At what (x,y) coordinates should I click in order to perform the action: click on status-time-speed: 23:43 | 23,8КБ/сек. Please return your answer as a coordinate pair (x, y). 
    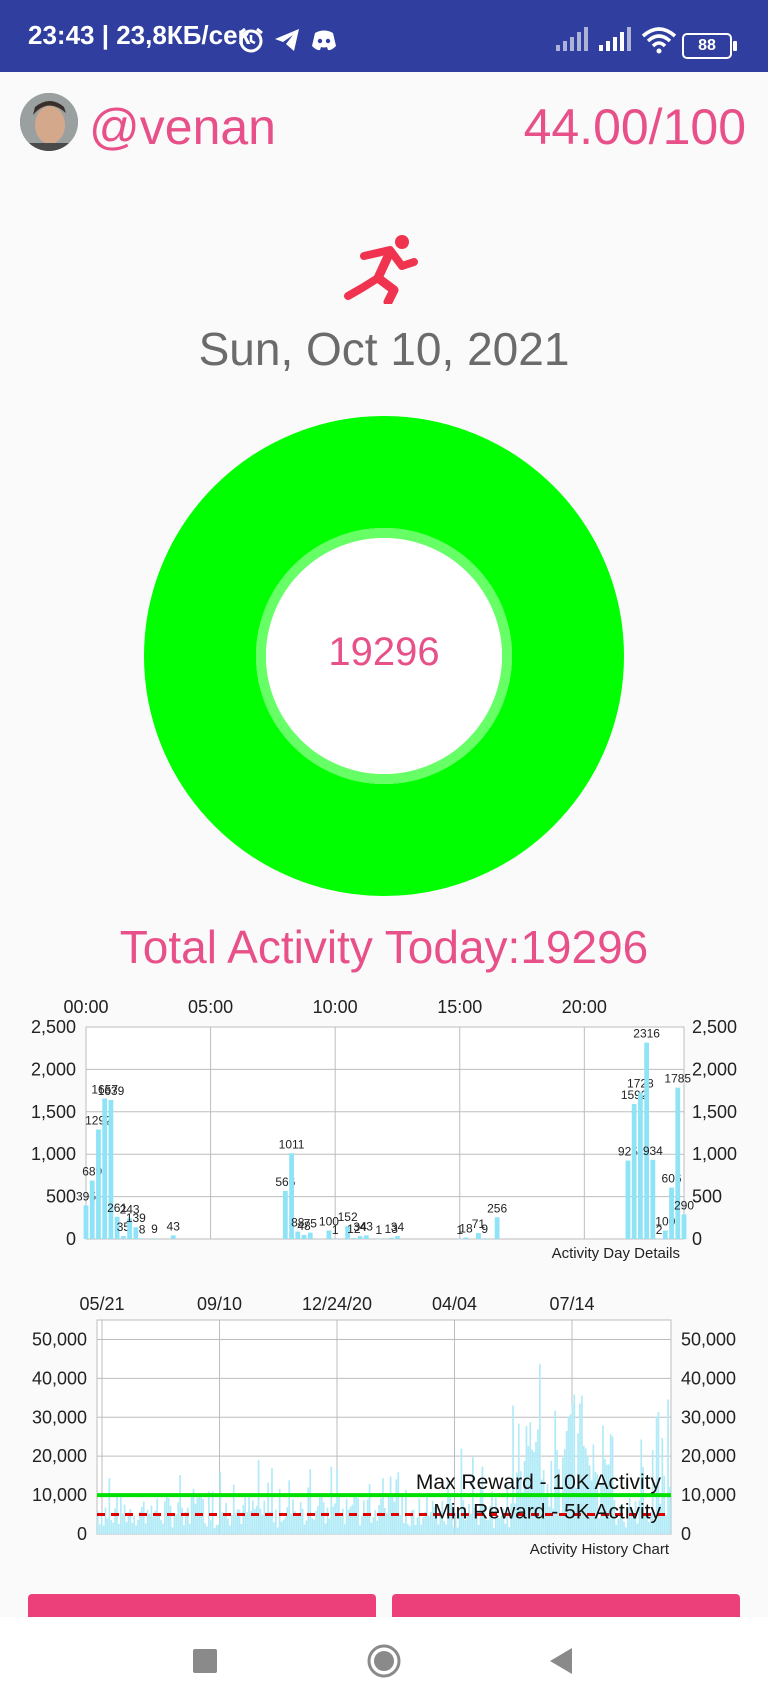
    Looking at the image, I should click on (139, 35).